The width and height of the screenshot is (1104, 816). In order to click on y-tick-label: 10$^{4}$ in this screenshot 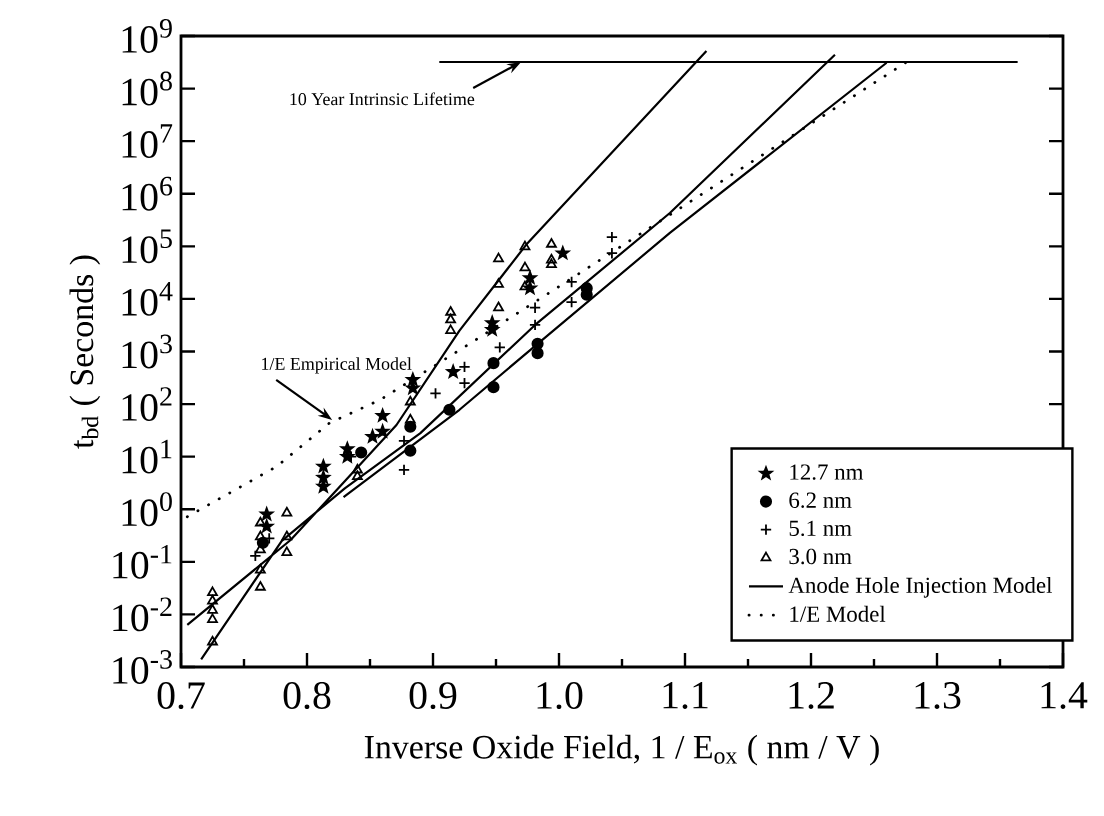, I will do `click(147, 299)`.